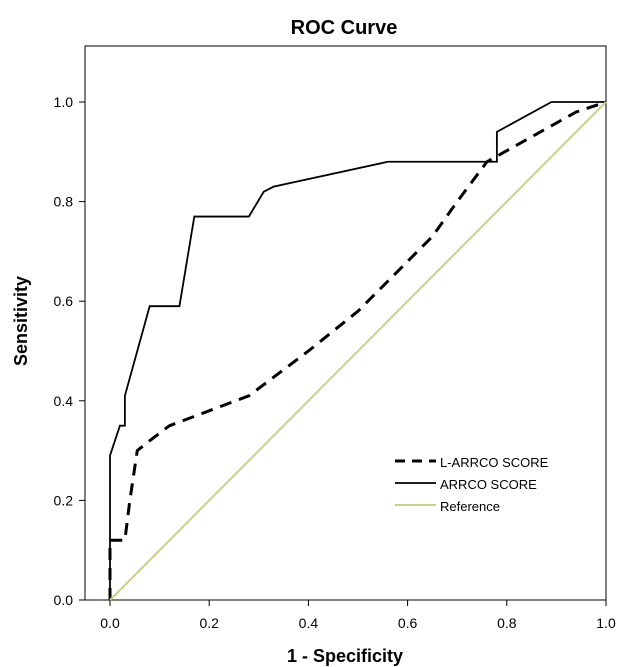 The width and height of the screenshot is (618, 667). What do you see at coordinates (64, 600) in the screenshot?
I see `y-tick-label: 0.0` at bounding box center [64, 600].